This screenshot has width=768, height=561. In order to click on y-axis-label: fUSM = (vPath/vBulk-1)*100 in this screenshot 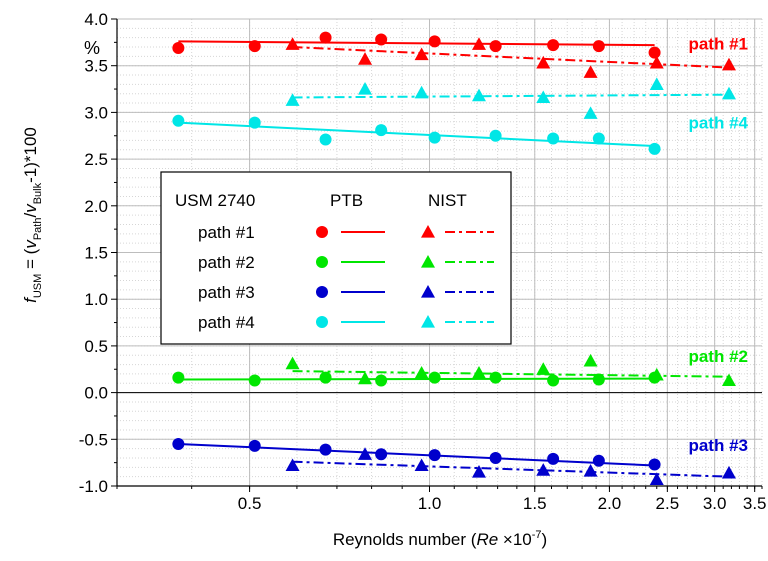, I will do `click(32, 215)`.